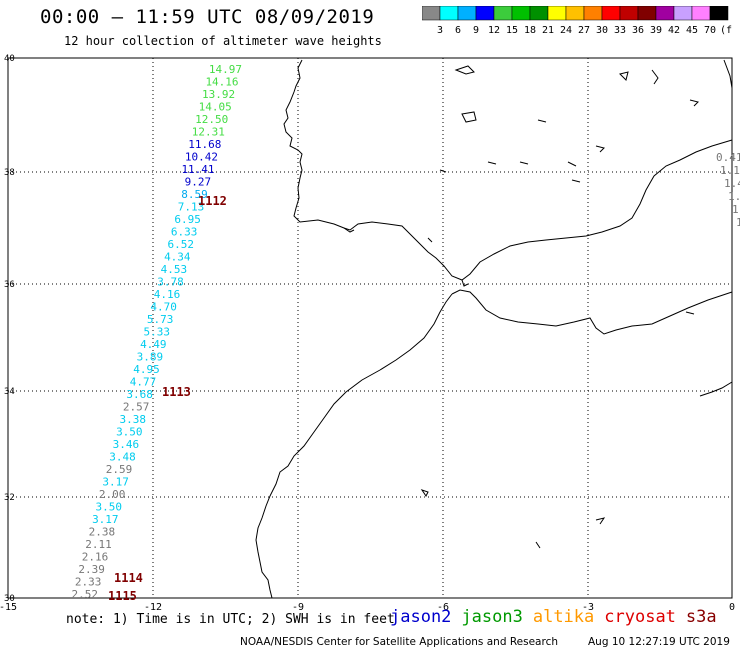  What do you see at coordinates (584, 30) in the screenshot?
I see `color-scale-label: 27` at bounding box center [584, 30].